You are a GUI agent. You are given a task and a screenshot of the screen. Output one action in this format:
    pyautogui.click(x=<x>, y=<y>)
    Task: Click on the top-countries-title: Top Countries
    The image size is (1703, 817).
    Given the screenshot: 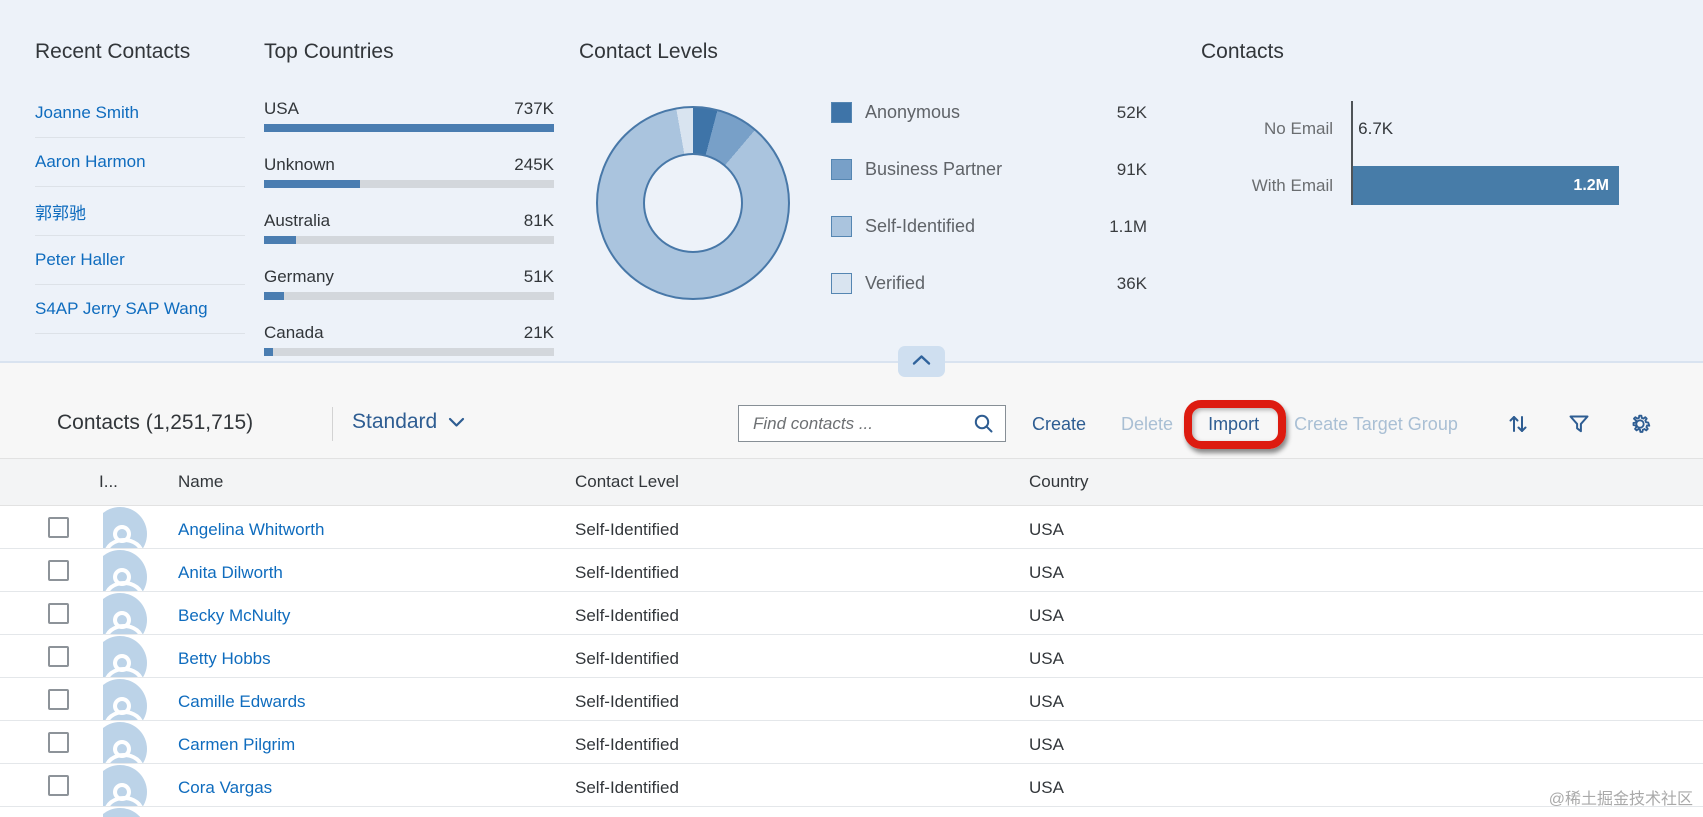 What is the action you would take?
    pyautogui.click(x=329, y=51)
    